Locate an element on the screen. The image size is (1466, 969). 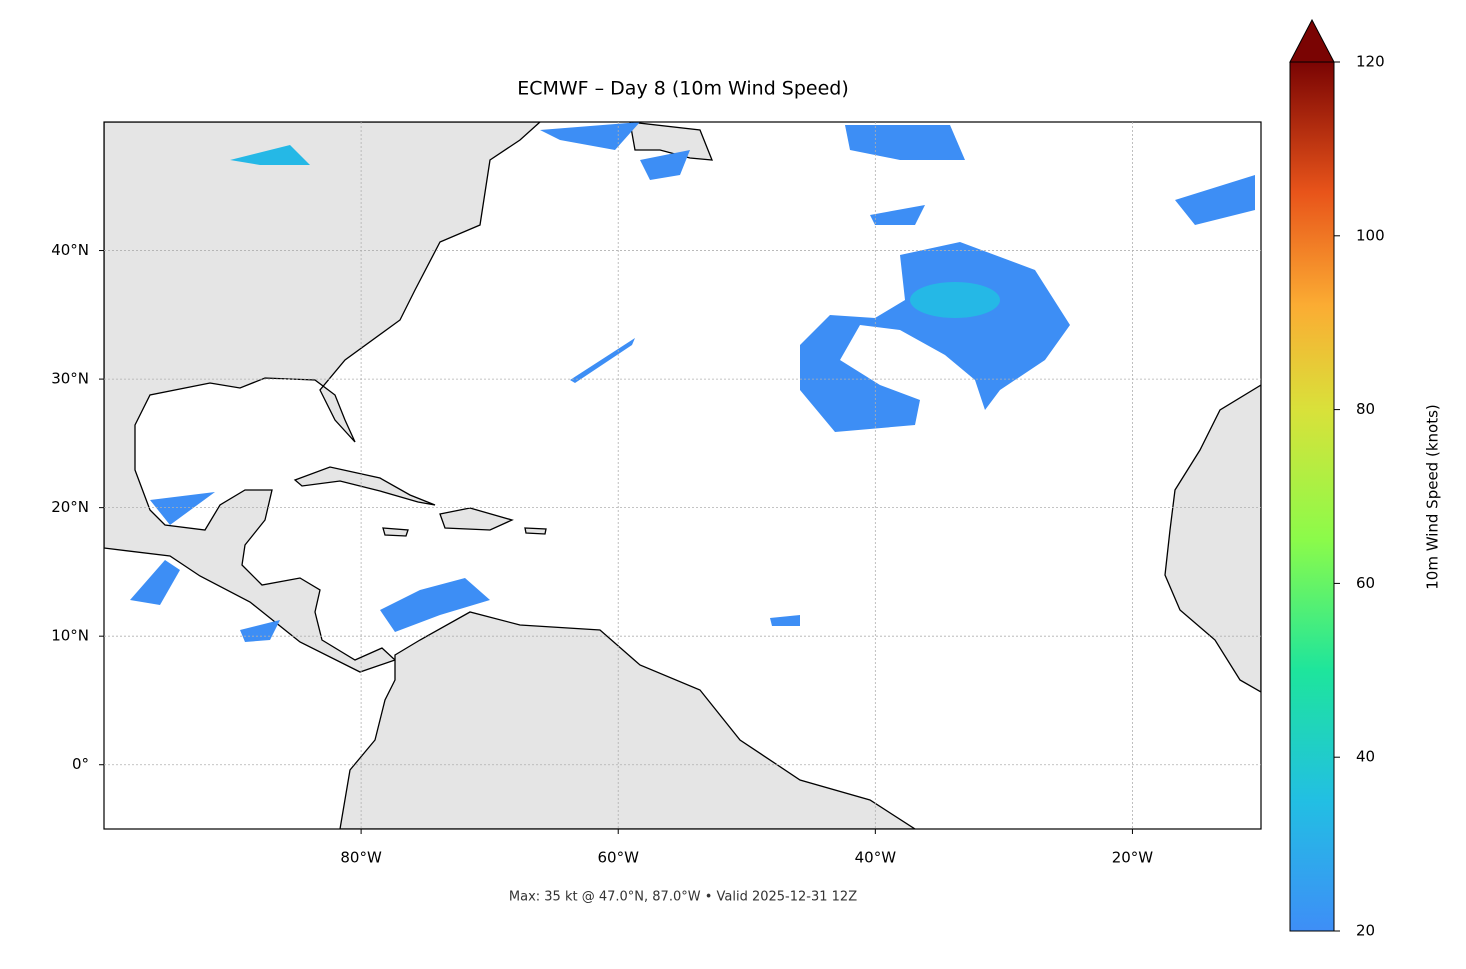
x-tick-label: 80°W is located at coordinates (361, 858).